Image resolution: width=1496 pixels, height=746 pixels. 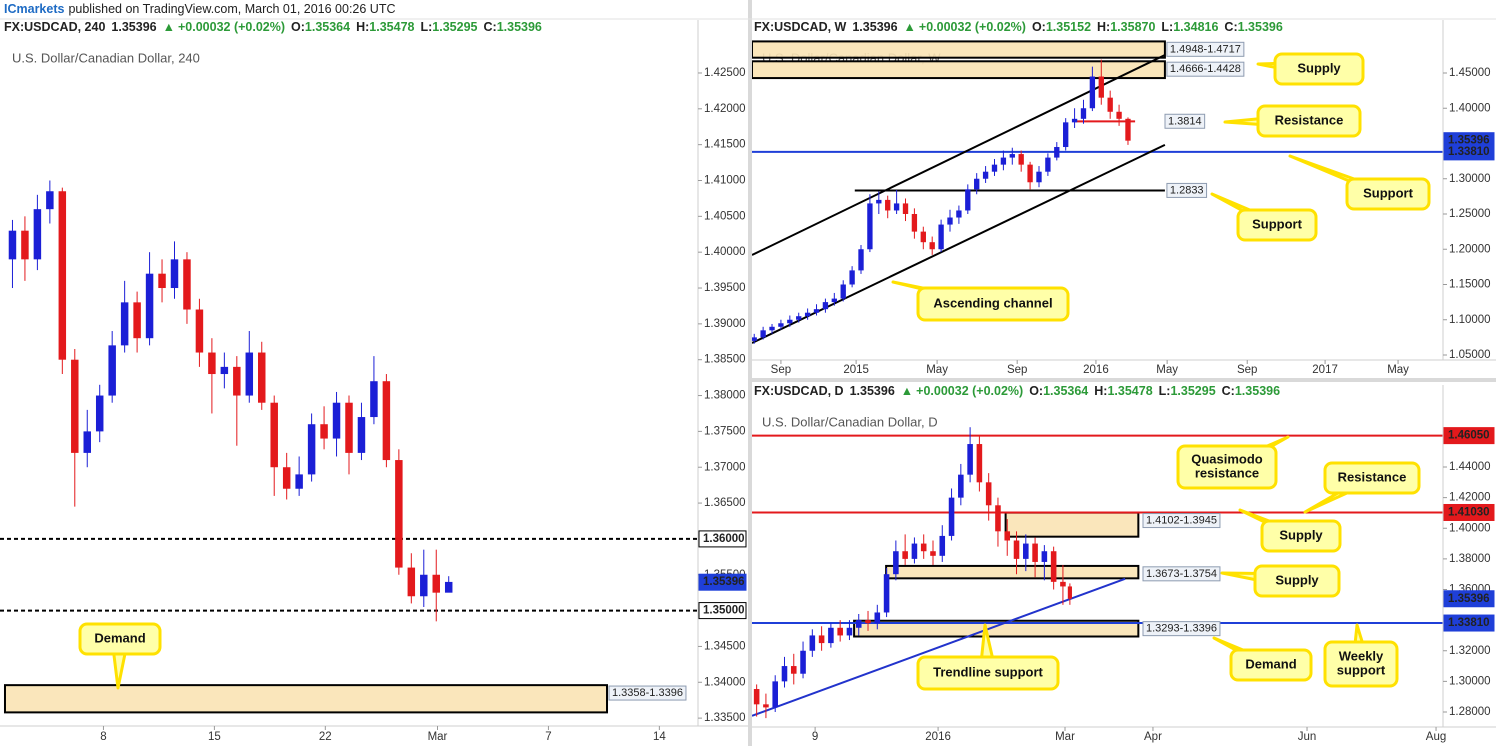 I want to click on callout-text: Supply, so click(x=1297, y=579).